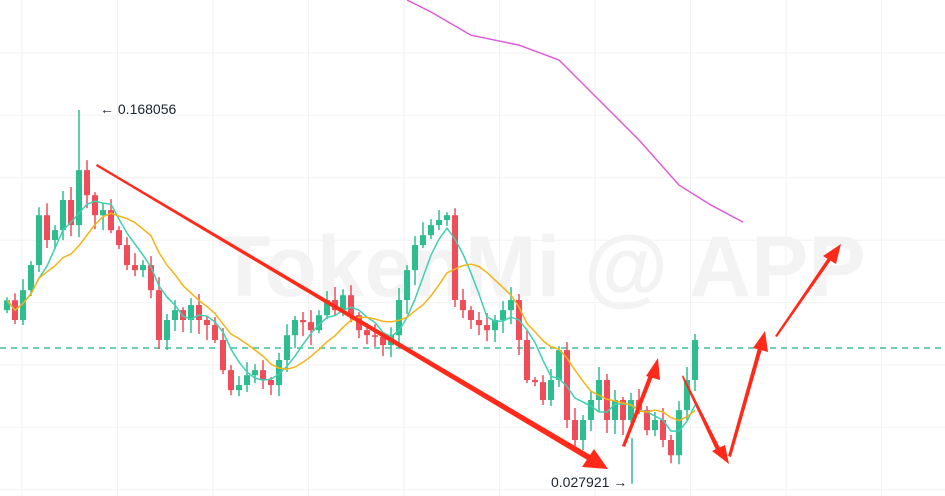 The width and height of the screenshot is (945, 496). I want to click on breakout-arrow, so click(745, 402).